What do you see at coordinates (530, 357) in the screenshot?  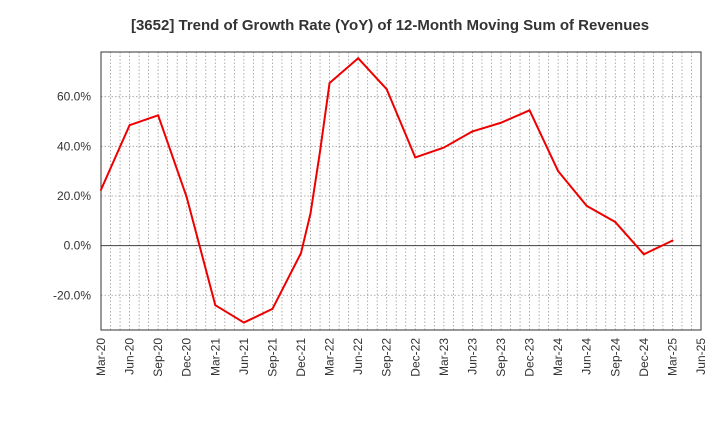 I see `x-tick-label: Dec-23` at bounding box center [530, 357].